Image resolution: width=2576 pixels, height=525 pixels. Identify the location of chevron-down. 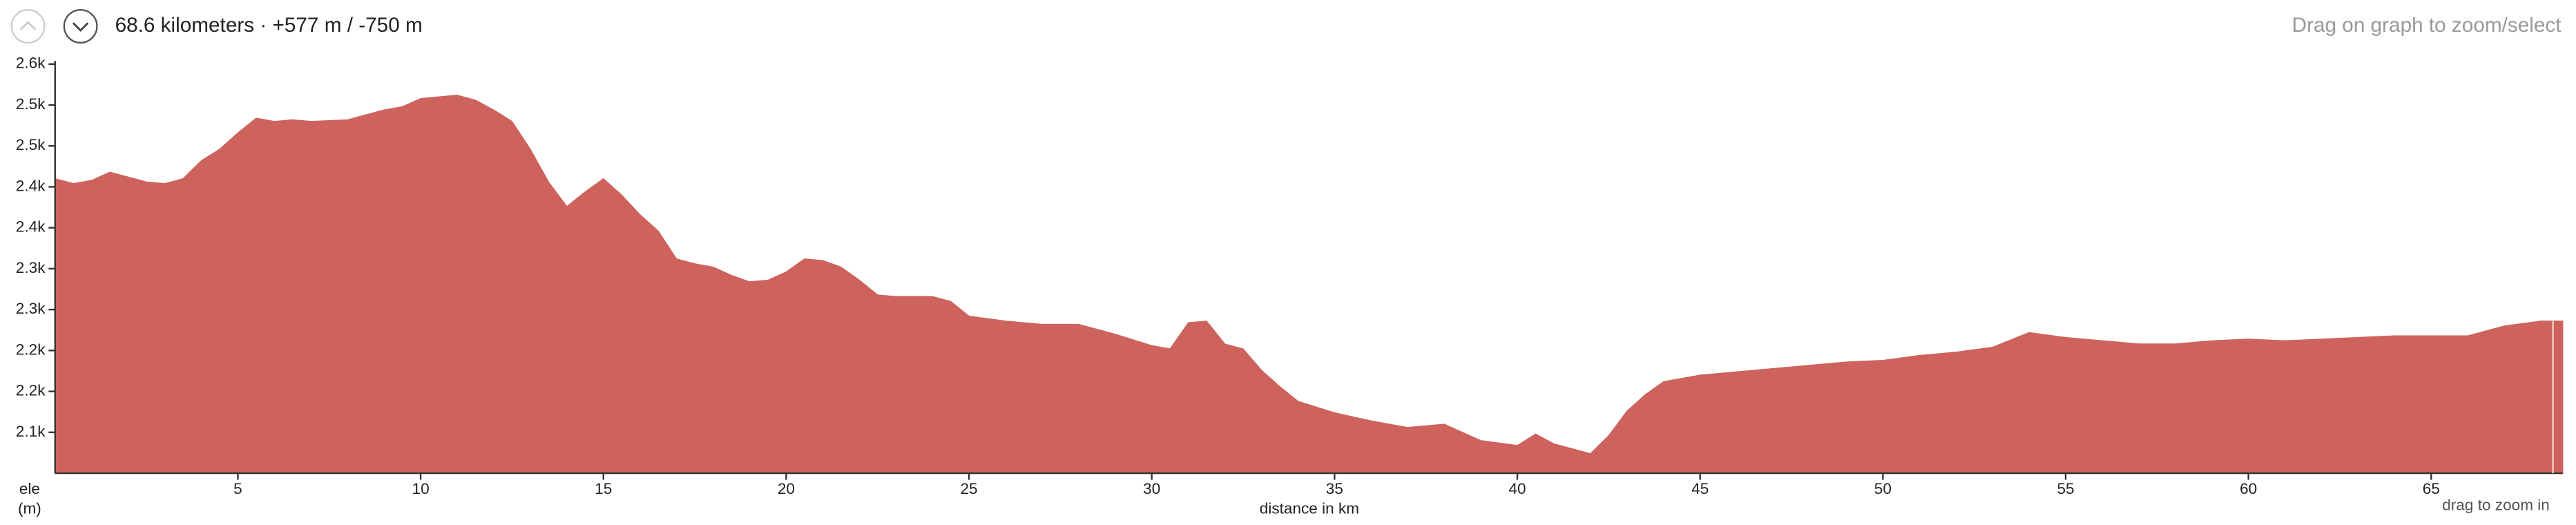
(80, 27).